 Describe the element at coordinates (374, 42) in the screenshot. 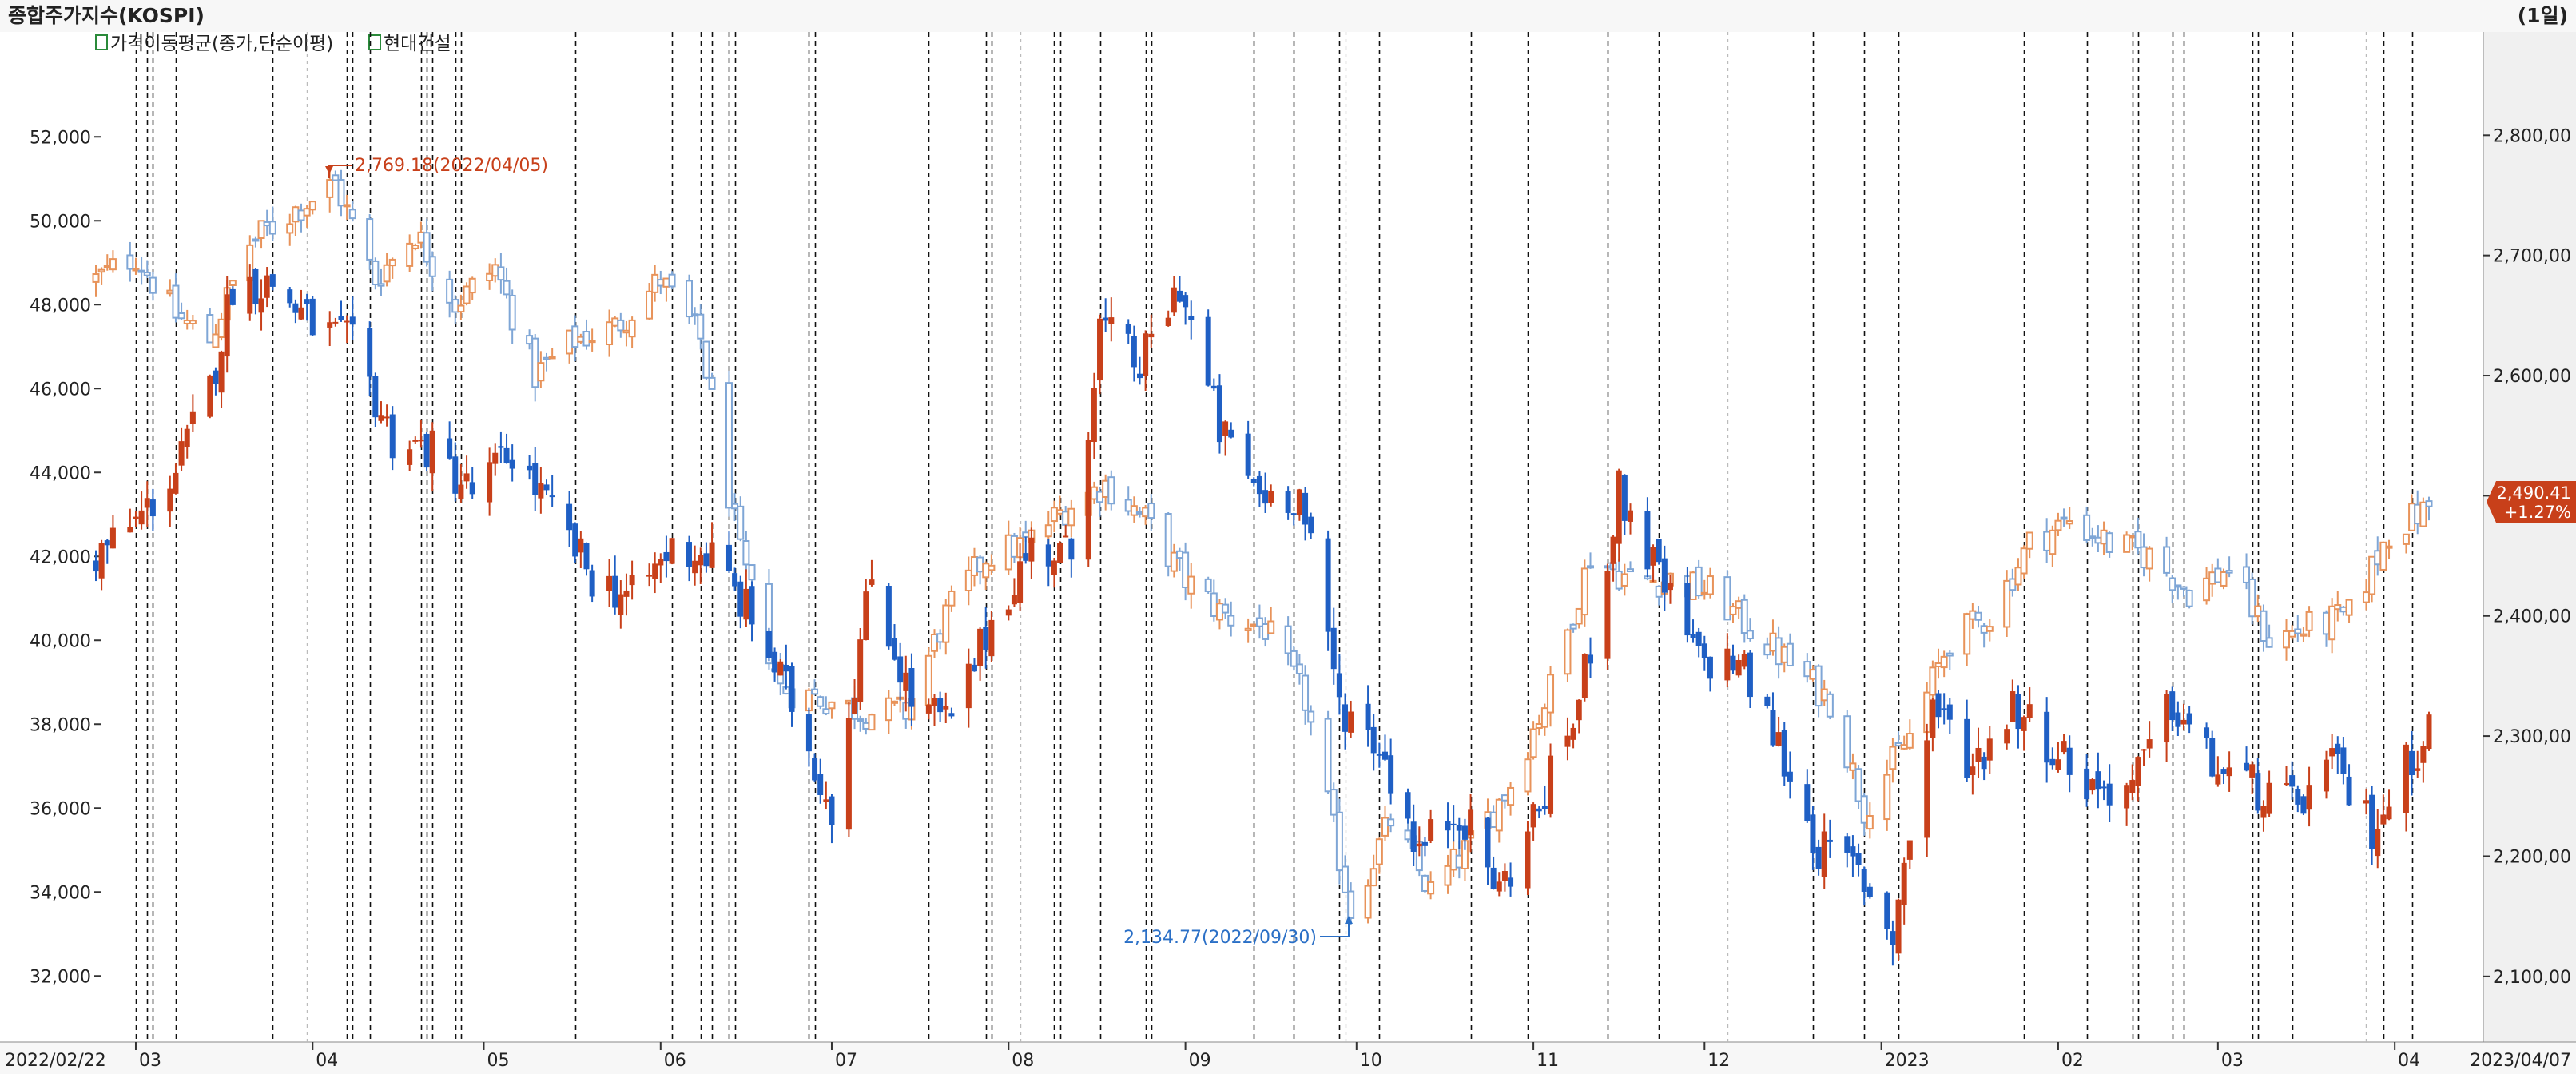

I see `legend-marker-stock` at that location.